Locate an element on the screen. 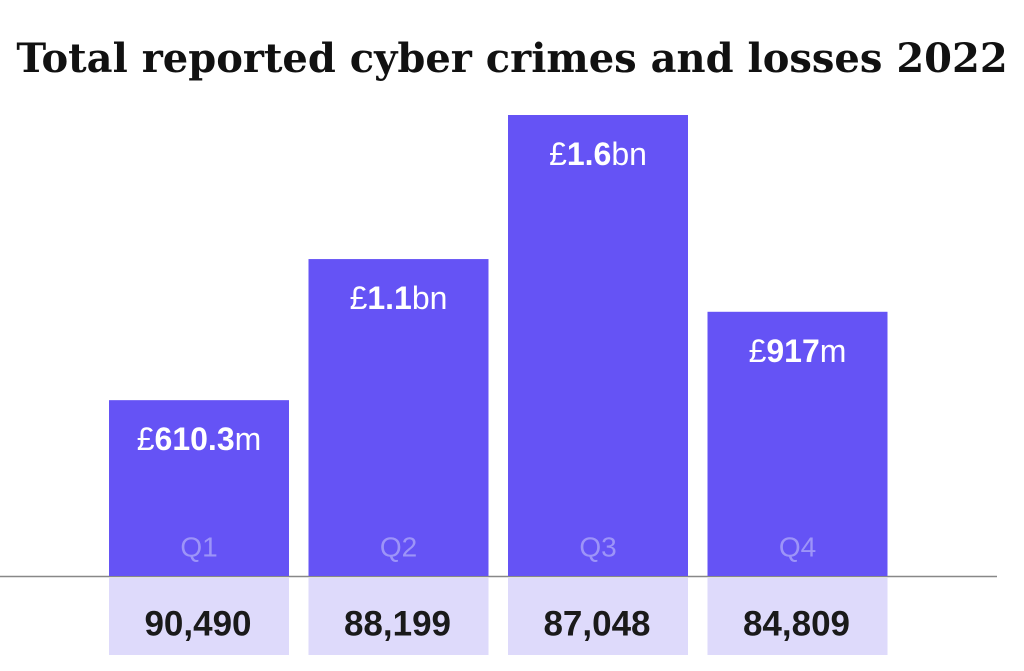  count-label: 88,199 is located at coordinates (397, 623).